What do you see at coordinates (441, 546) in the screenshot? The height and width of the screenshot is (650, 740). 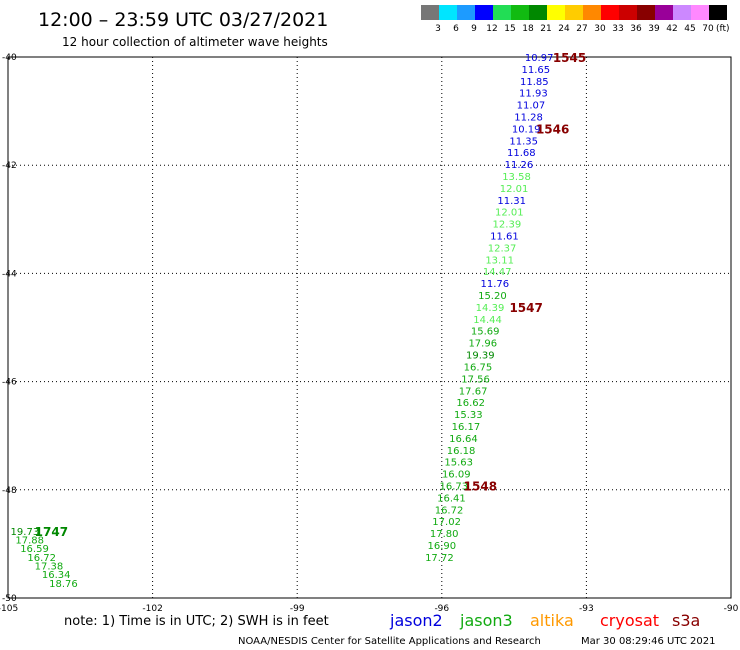 I see `wave-height-label: 16.90` at bounding box center [441, 546].